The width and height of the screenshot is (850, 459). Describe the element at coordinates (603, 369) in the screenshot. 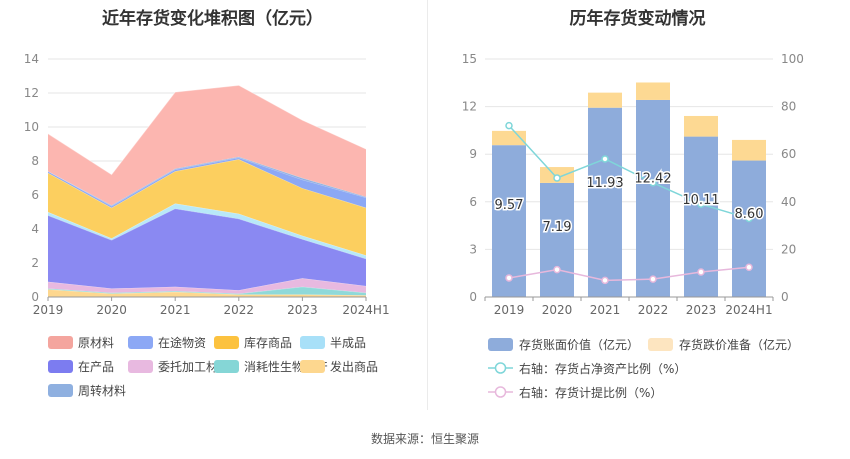

I see `right-legend-label: 右轴：存货占净资产比例（%）` at that location.